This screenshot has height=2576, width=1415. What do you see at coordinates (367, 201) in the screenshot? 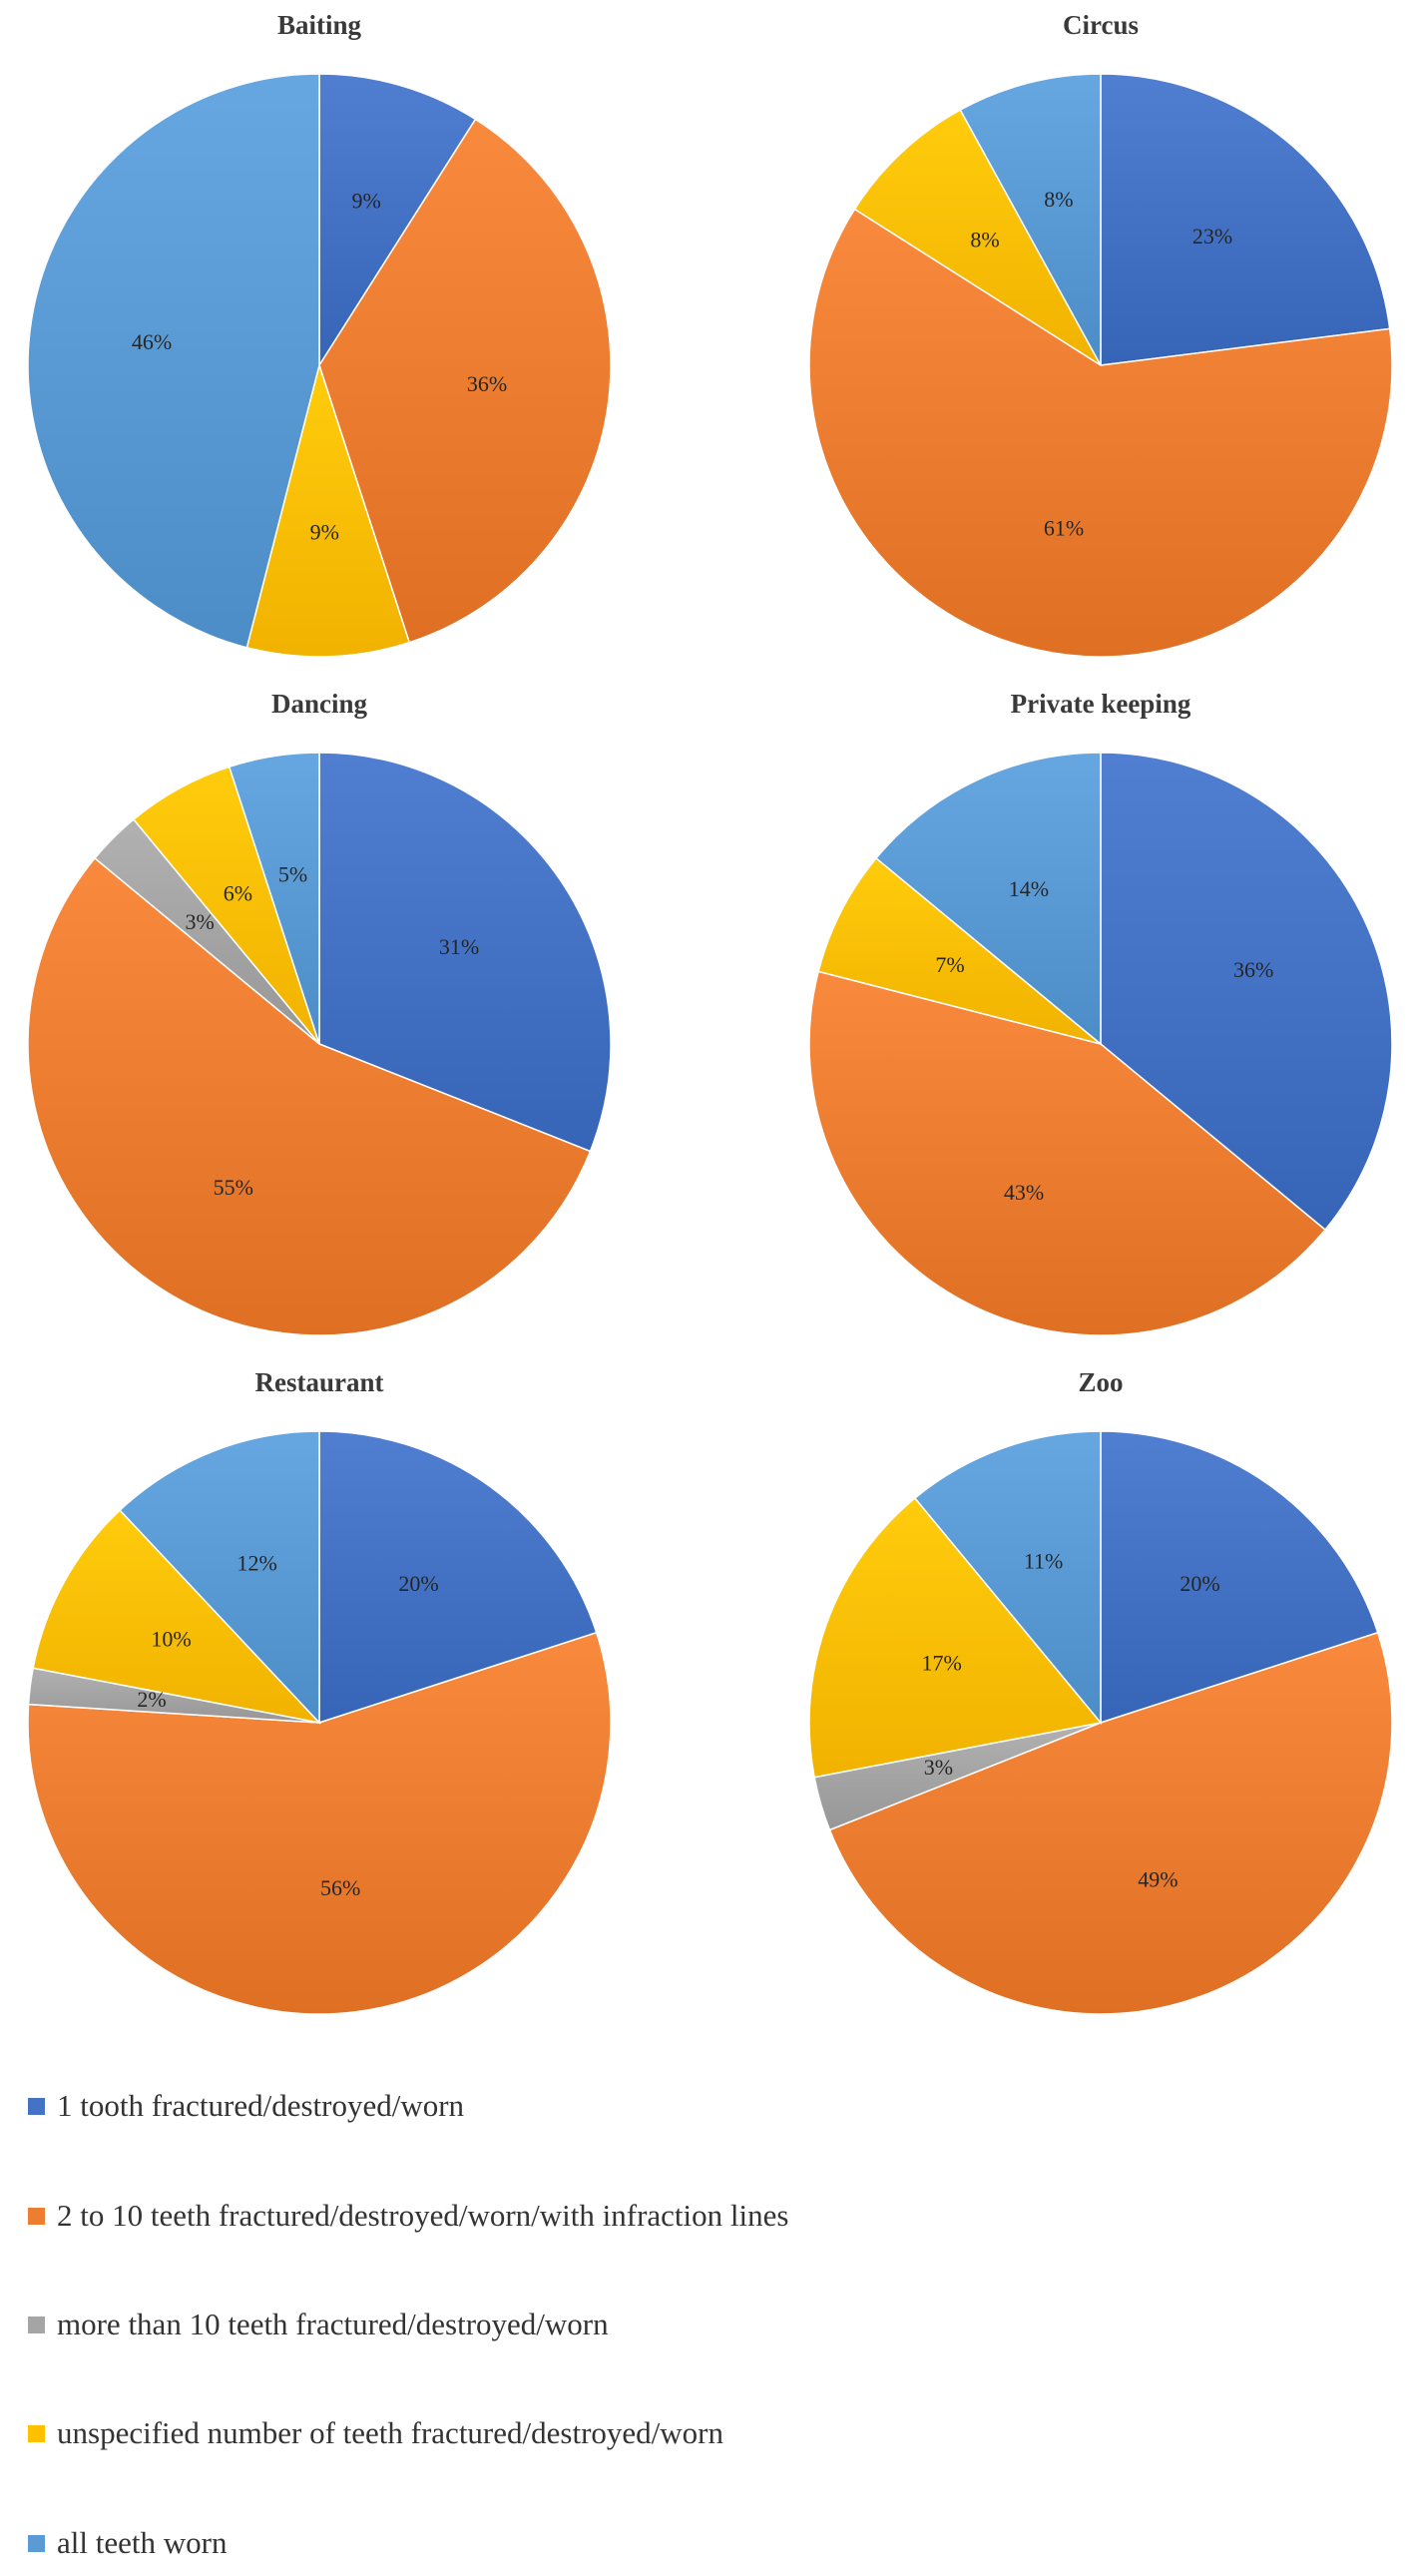
I see `pie-label-baiting-one-tooth: 9%` at bounding box center [367, 201].